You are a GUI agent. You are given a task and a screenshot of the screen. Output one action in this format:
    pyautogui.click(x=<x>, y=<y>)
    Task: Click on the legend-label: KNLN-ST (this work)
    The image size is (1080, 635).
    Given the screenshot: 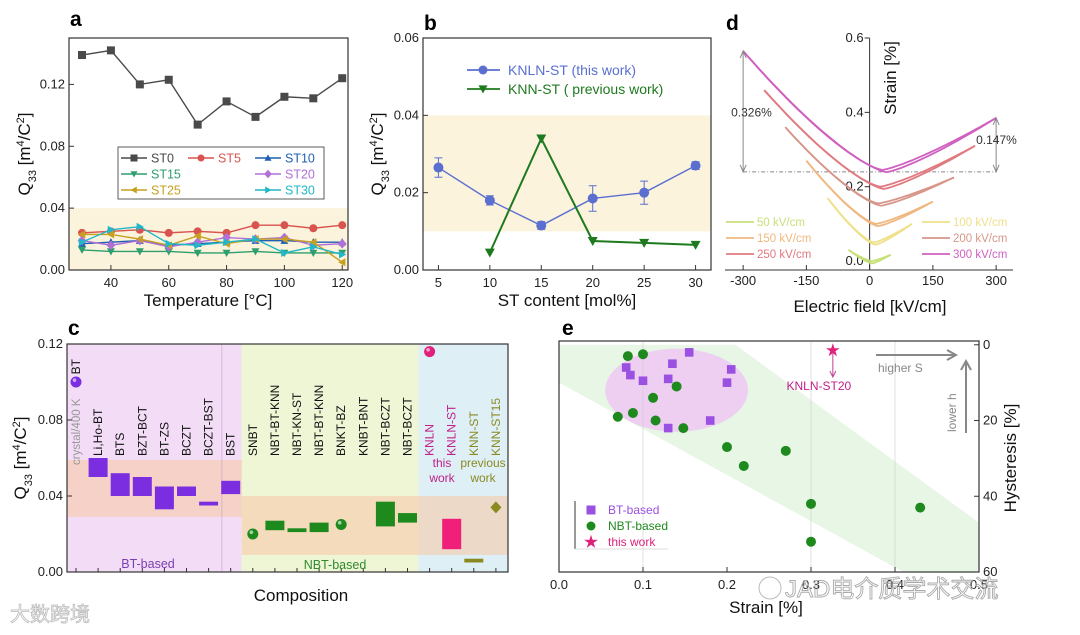 What is the action you would take?
    pyautogui.click(x=572, y=70)
    